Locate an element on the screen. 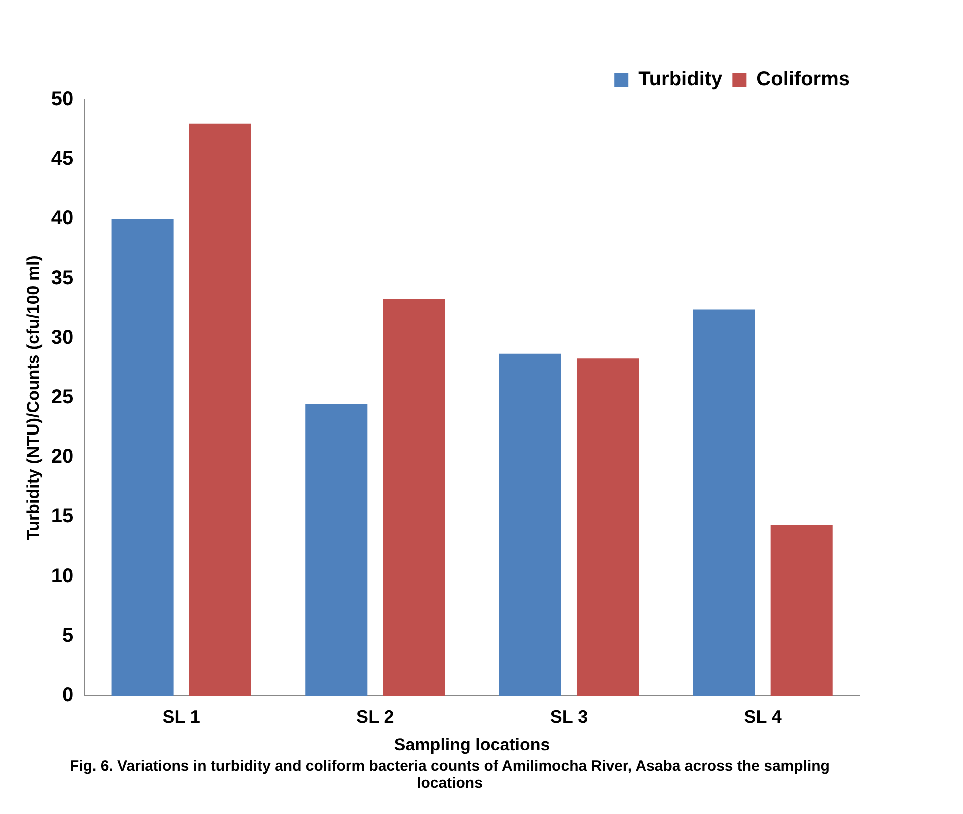  y-tick-label: 0 is located at coordinates (68, 695).